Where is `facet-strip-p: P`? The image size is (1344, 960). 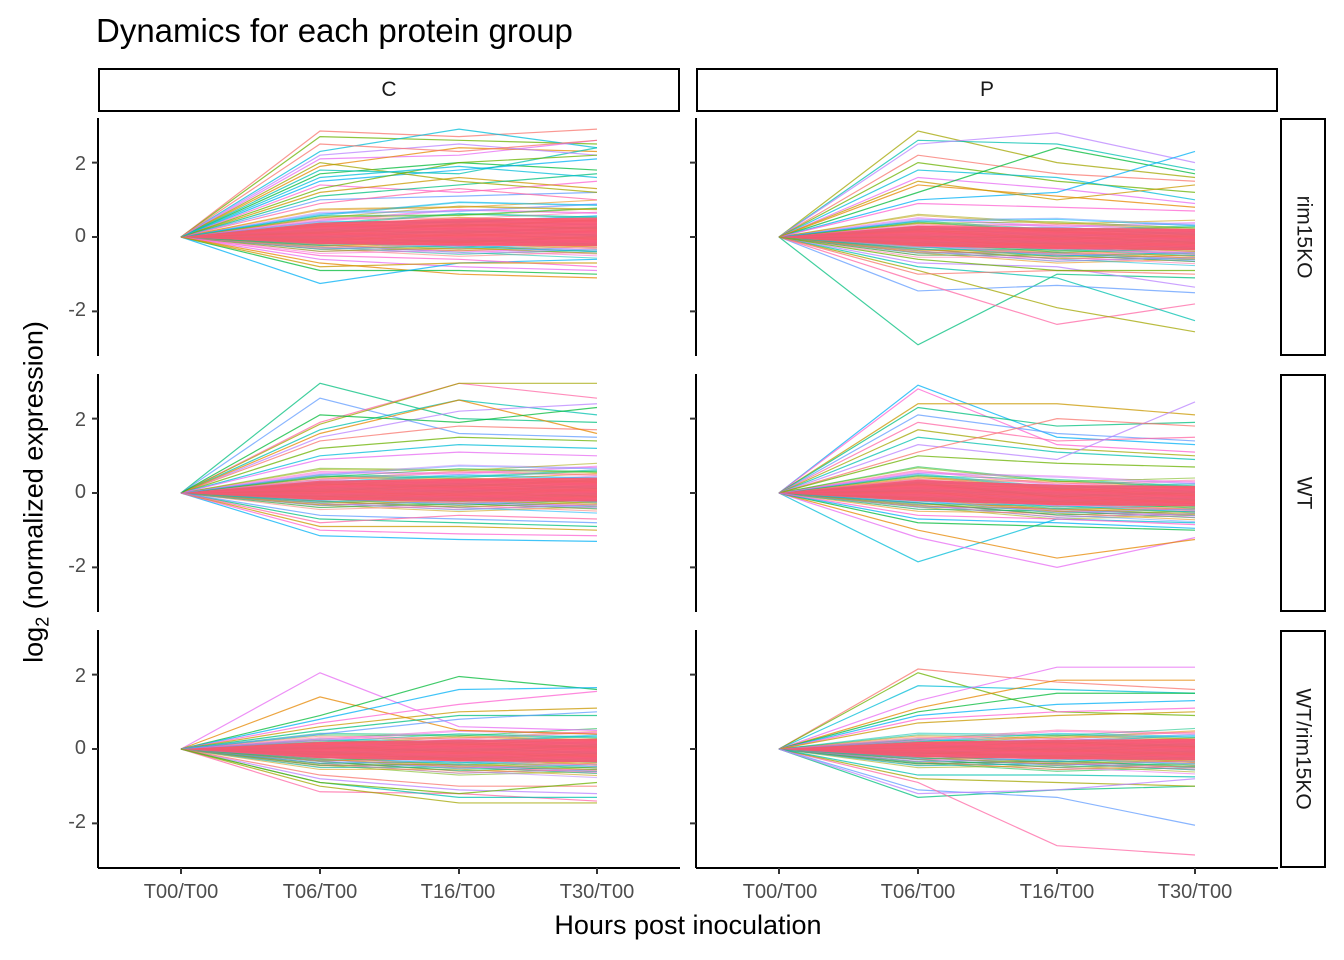
facet-strip-p: P is located at coordinates (987, 90).